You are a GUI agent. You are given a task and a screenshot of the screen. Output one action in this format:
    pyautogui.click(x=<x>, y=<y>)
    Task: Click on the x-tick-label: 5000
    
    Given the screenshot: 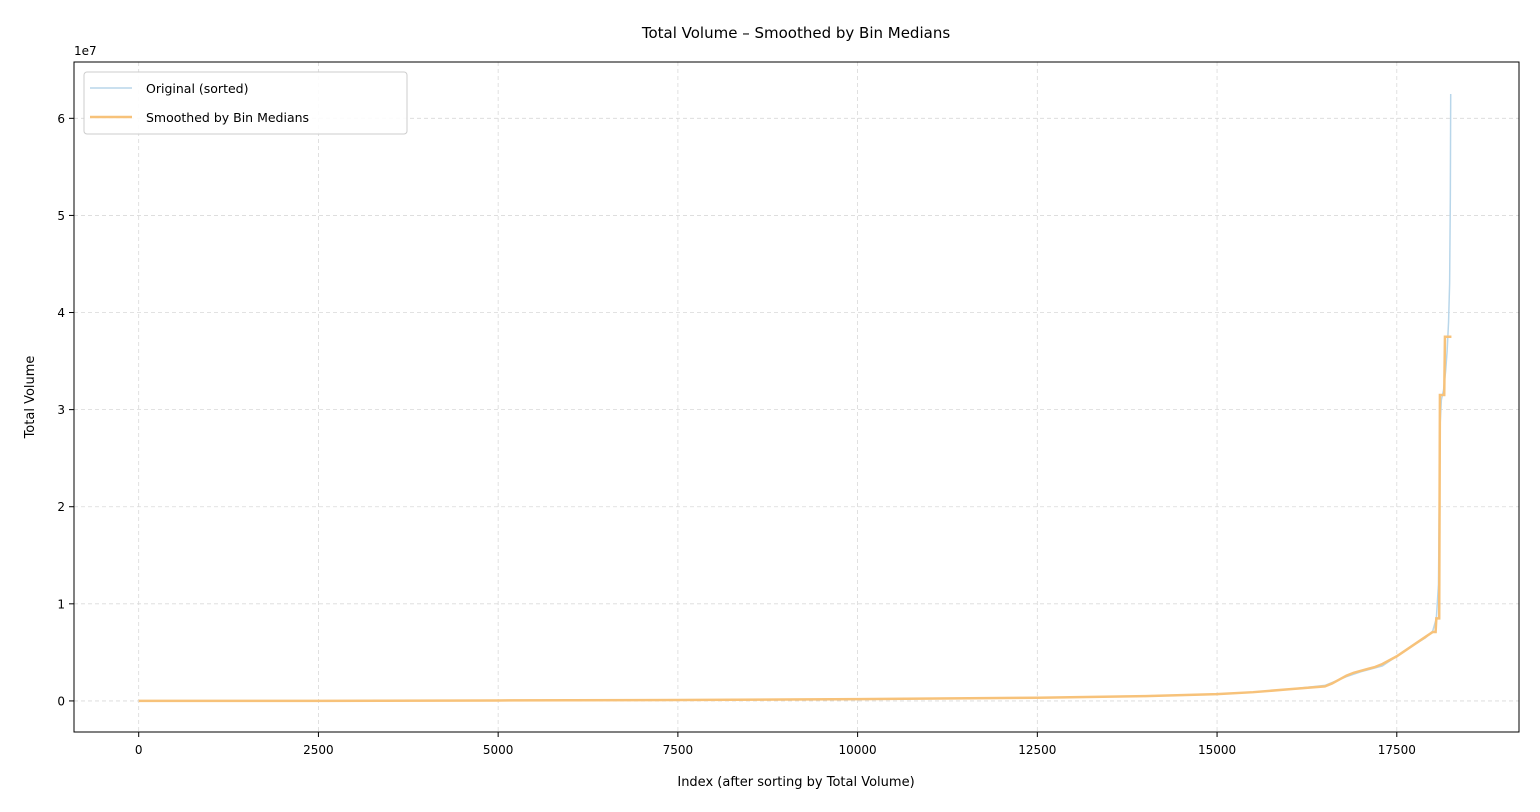 What is the action you would take?
    pyautogui.click(x=498, y=750)
    